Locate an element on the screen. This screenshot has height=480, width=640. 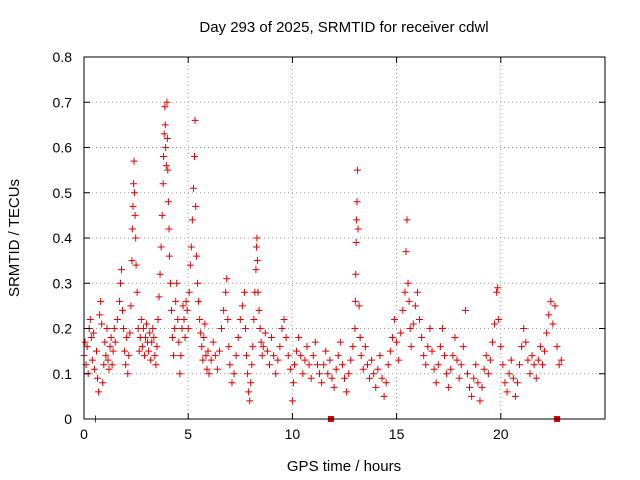
y-tick-label: 0.1 is located at coordinates (63, 374).